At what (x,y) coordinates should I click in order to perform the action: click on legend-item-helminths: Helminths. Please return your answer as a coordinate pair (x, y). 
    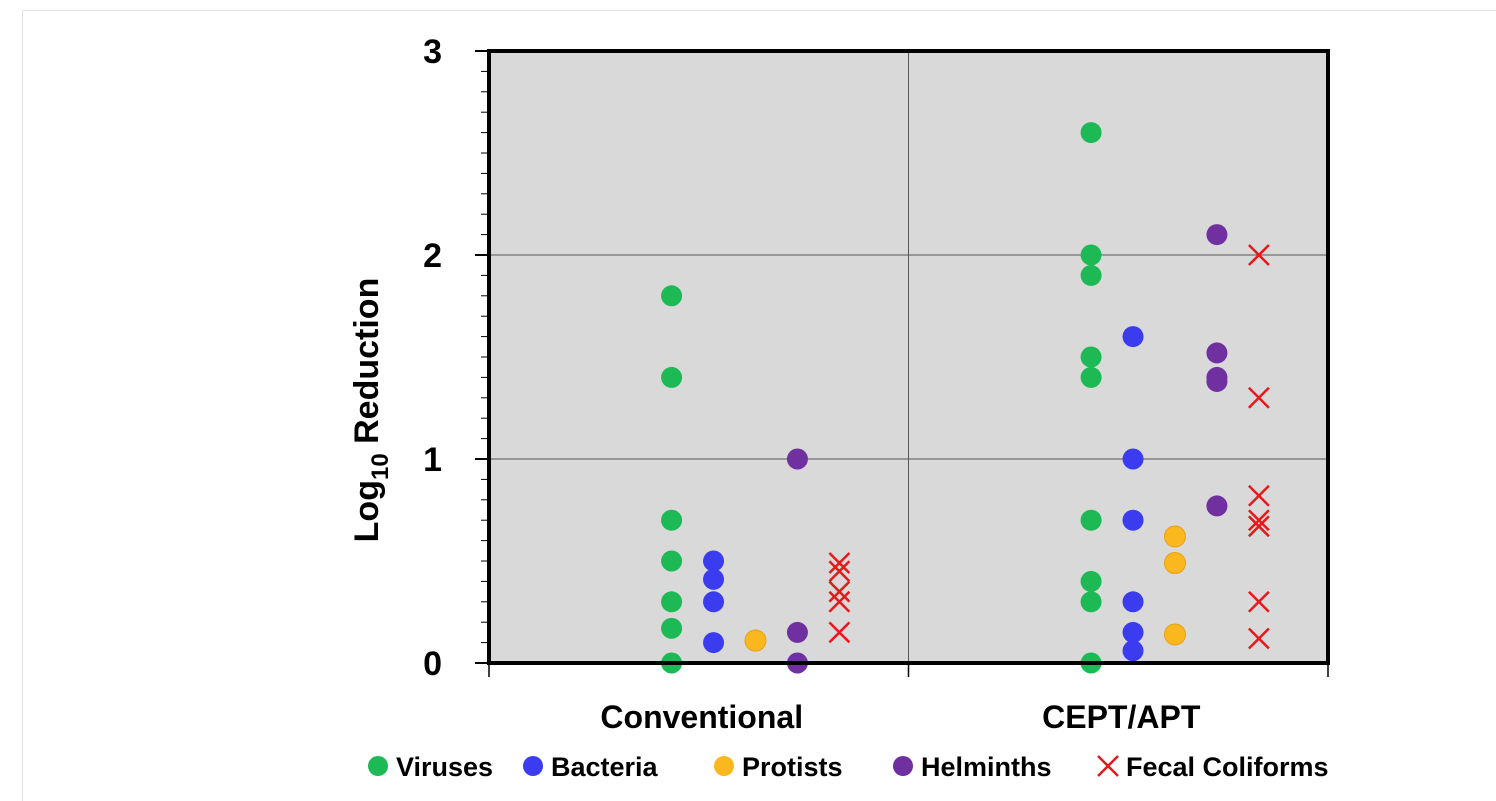
    Looking at the image, I should click on (972, 767).